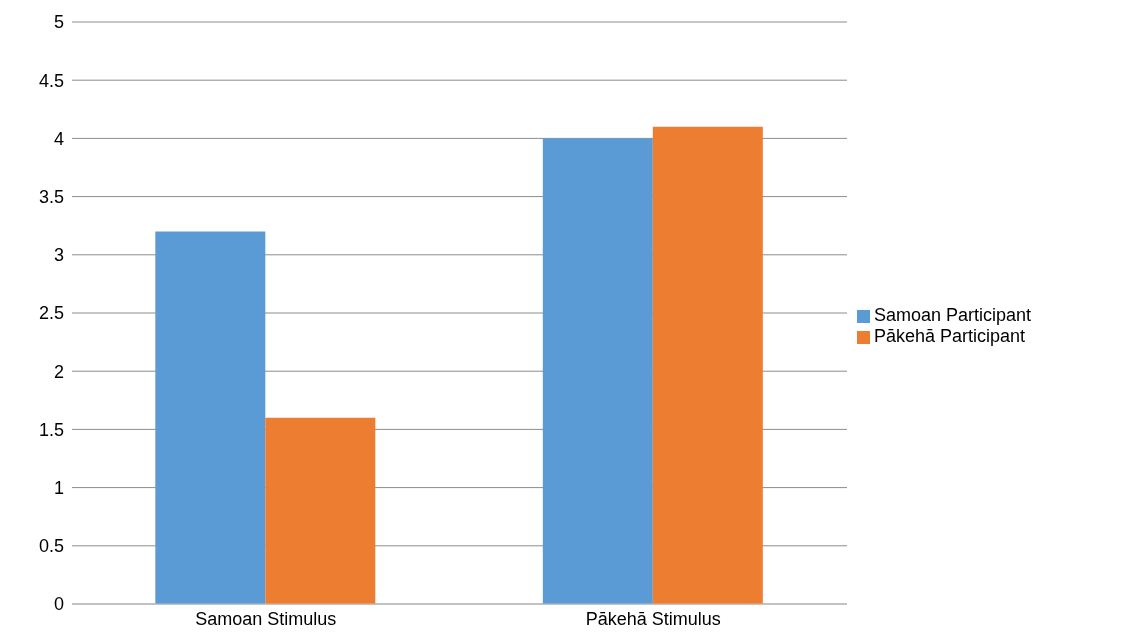 The height and width of the screenshot is (644, 1125). Describe the element at coordinates (51, 546) in the screenshot. I see `y-tick-label: 0.5` at that location.